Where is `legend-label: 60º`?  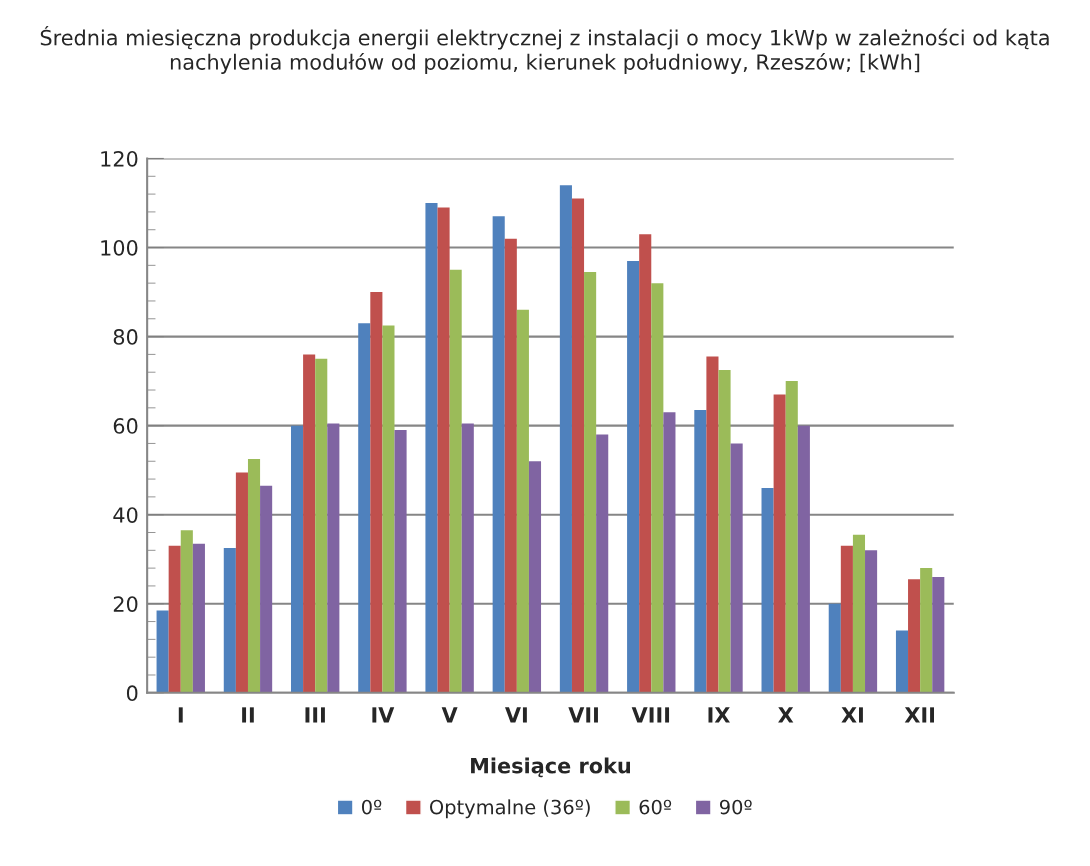 legend-label: 60º is located at coordinates (655, 807).